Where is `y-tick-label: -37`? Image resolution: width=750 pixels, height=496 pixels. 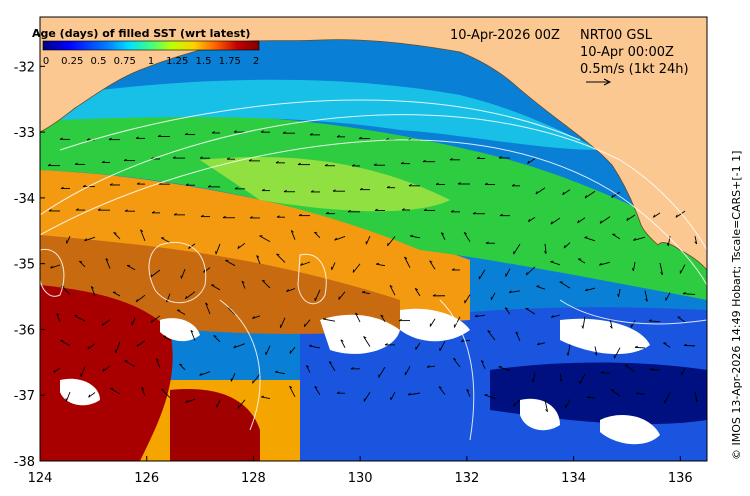 y-tick-label: -37 is located at coordinates (24, 396).